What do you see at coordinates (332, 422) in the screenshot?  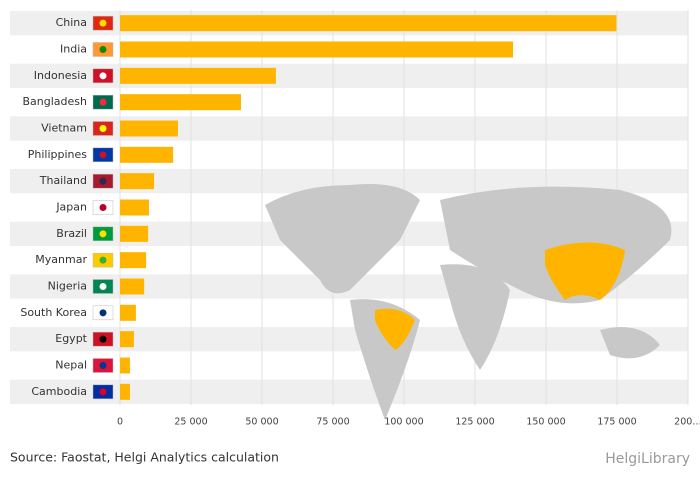 I see `x-tick-label: 75 000` at bounding box center [332, 422].